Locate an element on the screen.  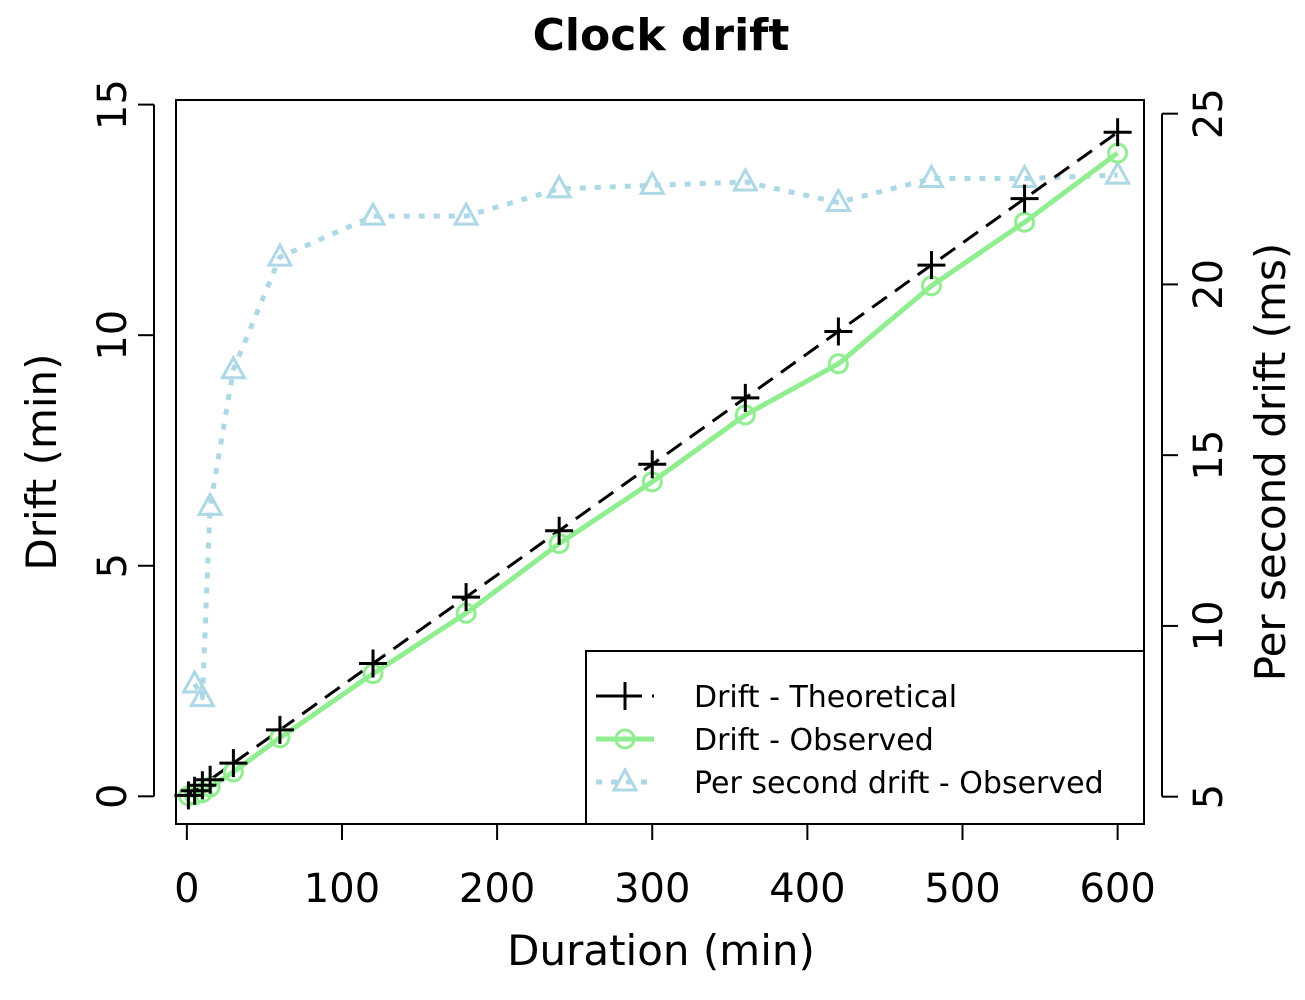
y2-axis: 5 10 15 20 25 is located at coordinates (1196, 448).